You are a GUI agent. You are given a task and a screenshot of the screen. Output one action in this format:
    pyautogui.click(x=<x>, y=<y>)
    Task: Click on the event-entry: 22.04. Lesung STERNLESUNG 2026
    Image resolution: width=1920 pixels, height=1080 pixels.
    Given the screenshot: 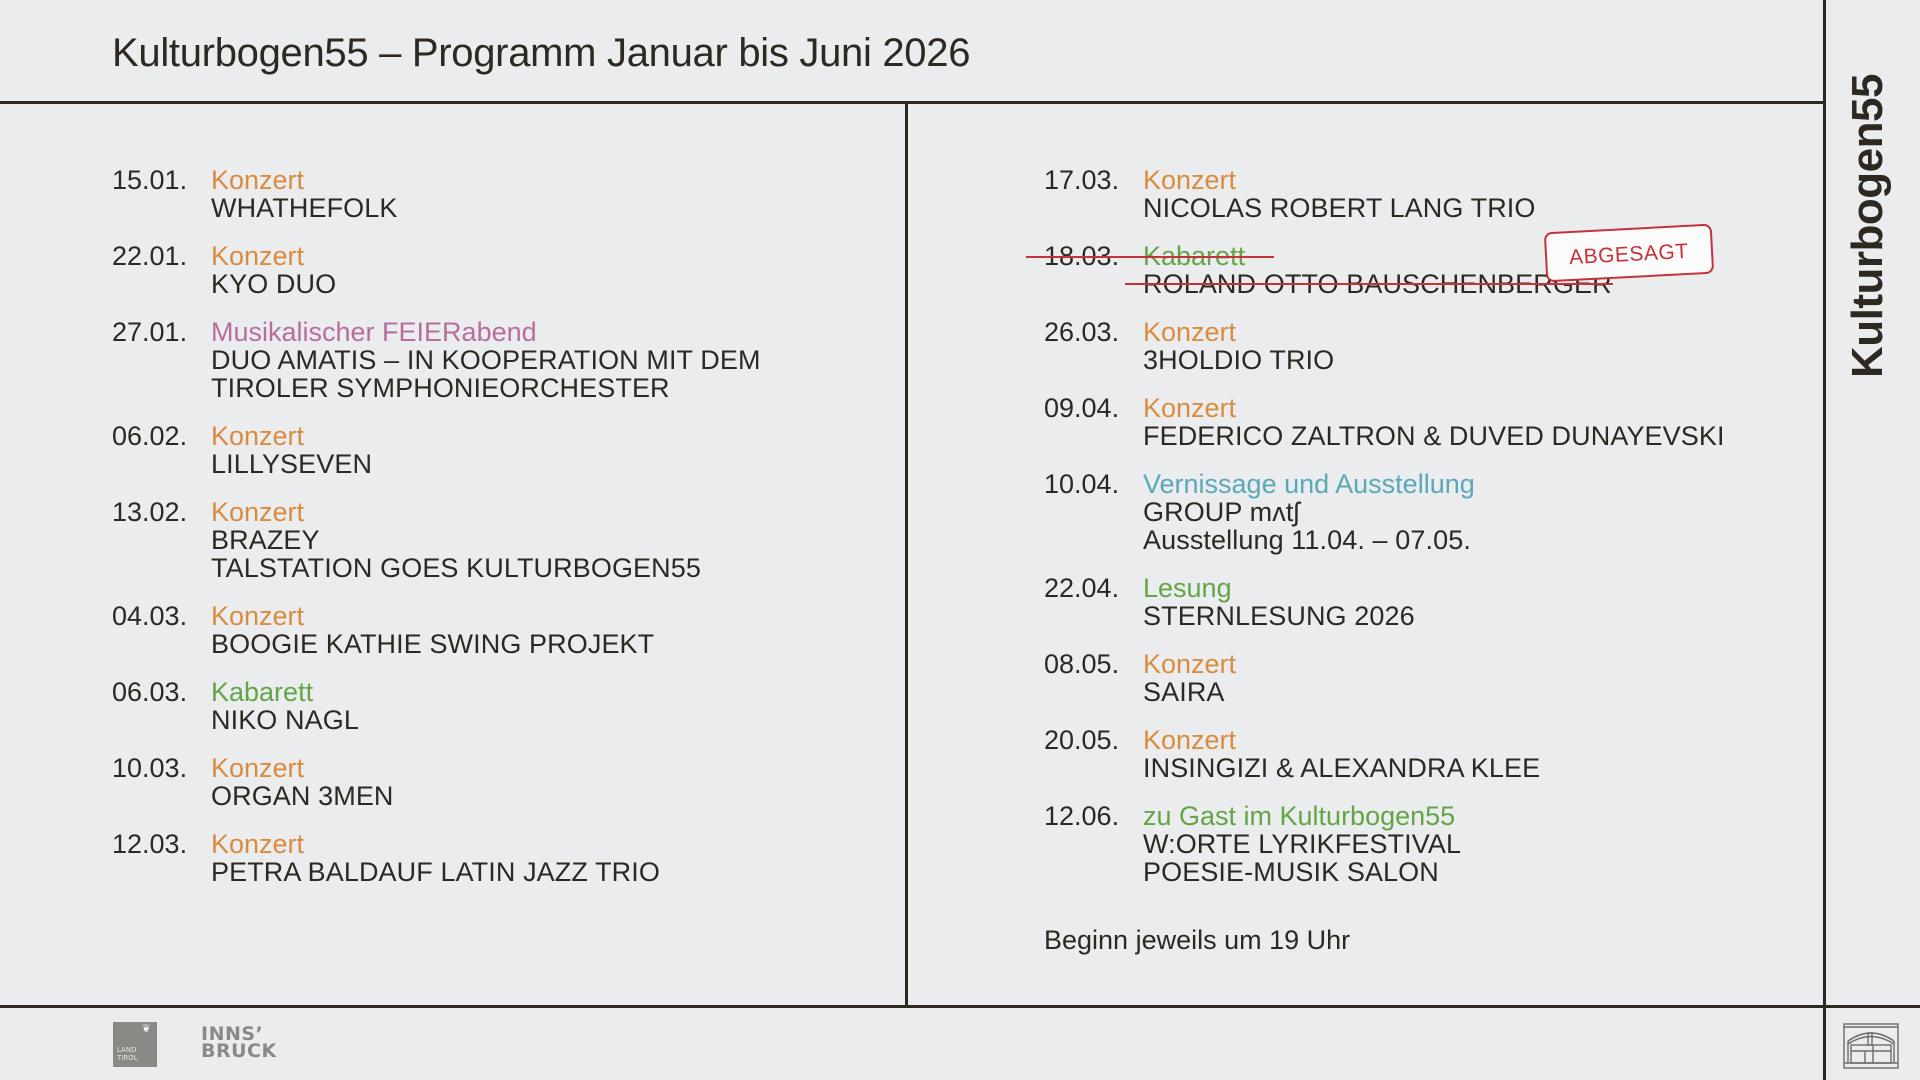 What is the action you would take?
    pyautogui.click(x=1384, y=602)
    